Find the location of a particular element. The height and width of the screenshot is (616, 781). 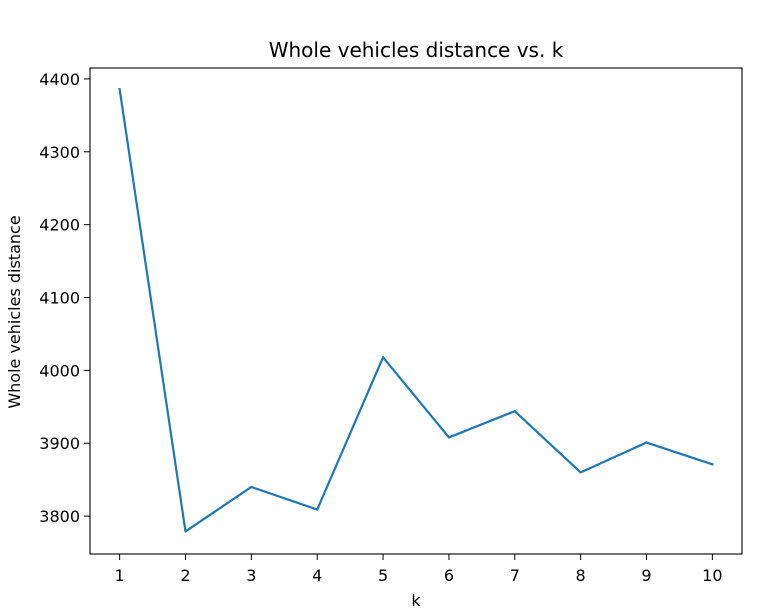

chart-title: Whole vehicles distance vs. k is located at coordinates (416, 50).